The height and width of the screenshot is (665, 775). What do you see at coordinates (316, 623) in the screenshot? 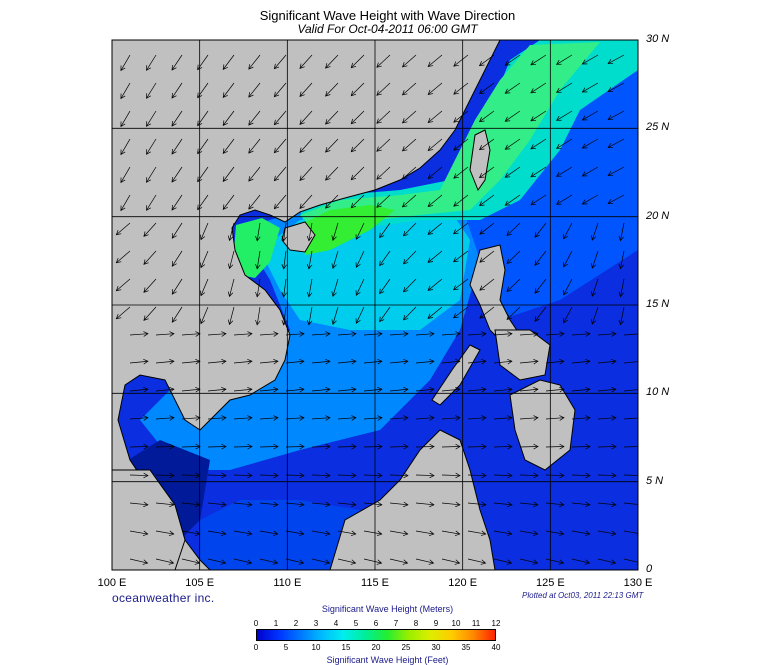
I see `legend-meters-tick: 3` at bounding box center [316, 623].